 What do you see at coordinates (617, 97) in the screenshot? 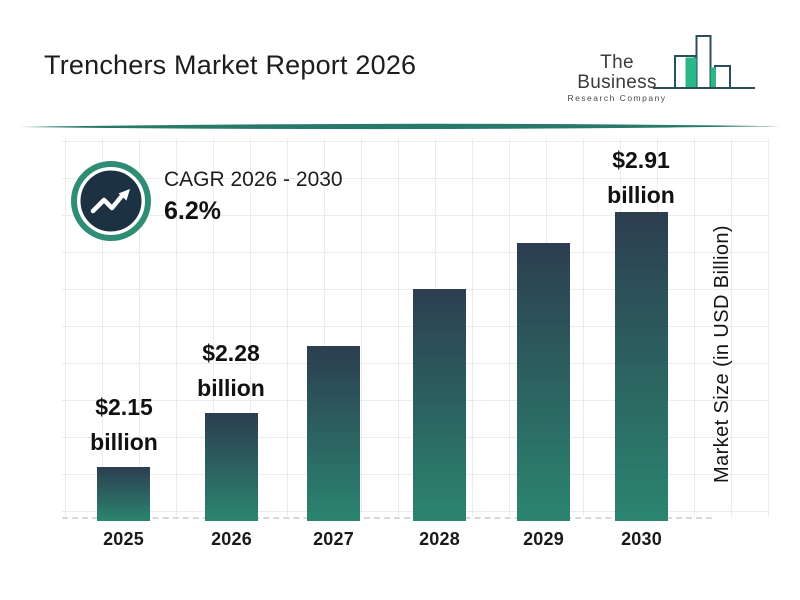
I see `logo-tagline: Research Company` at bounding box center [617, 97].